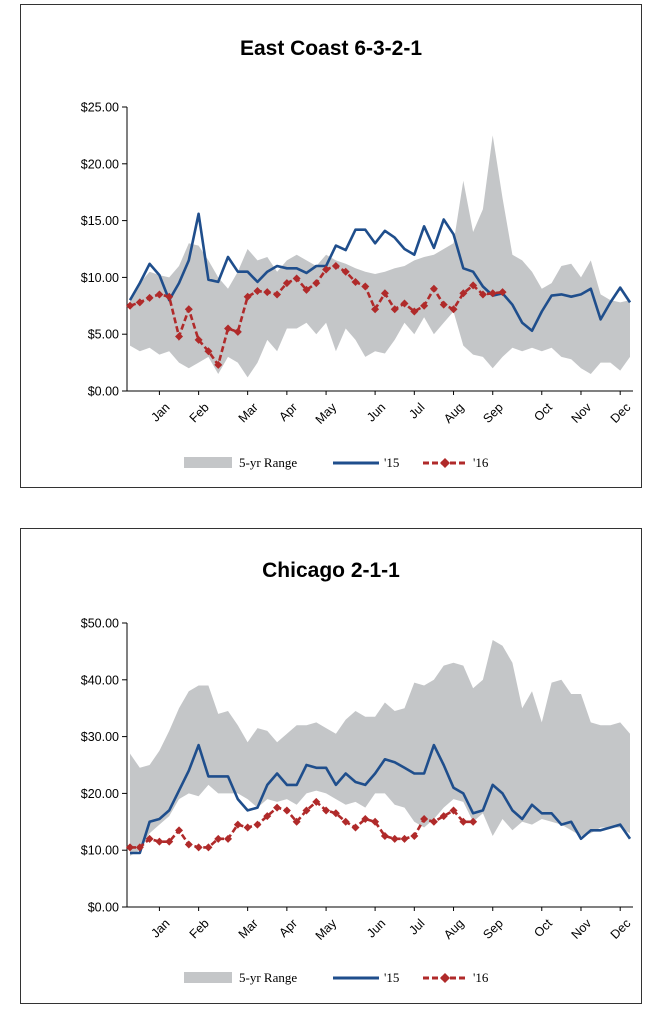 The image size is (660, 1012). What do you see at coordinates (416, 410) in the screenshot?
I see `x-tick-label: Jul` at bounding box center [416, 410].